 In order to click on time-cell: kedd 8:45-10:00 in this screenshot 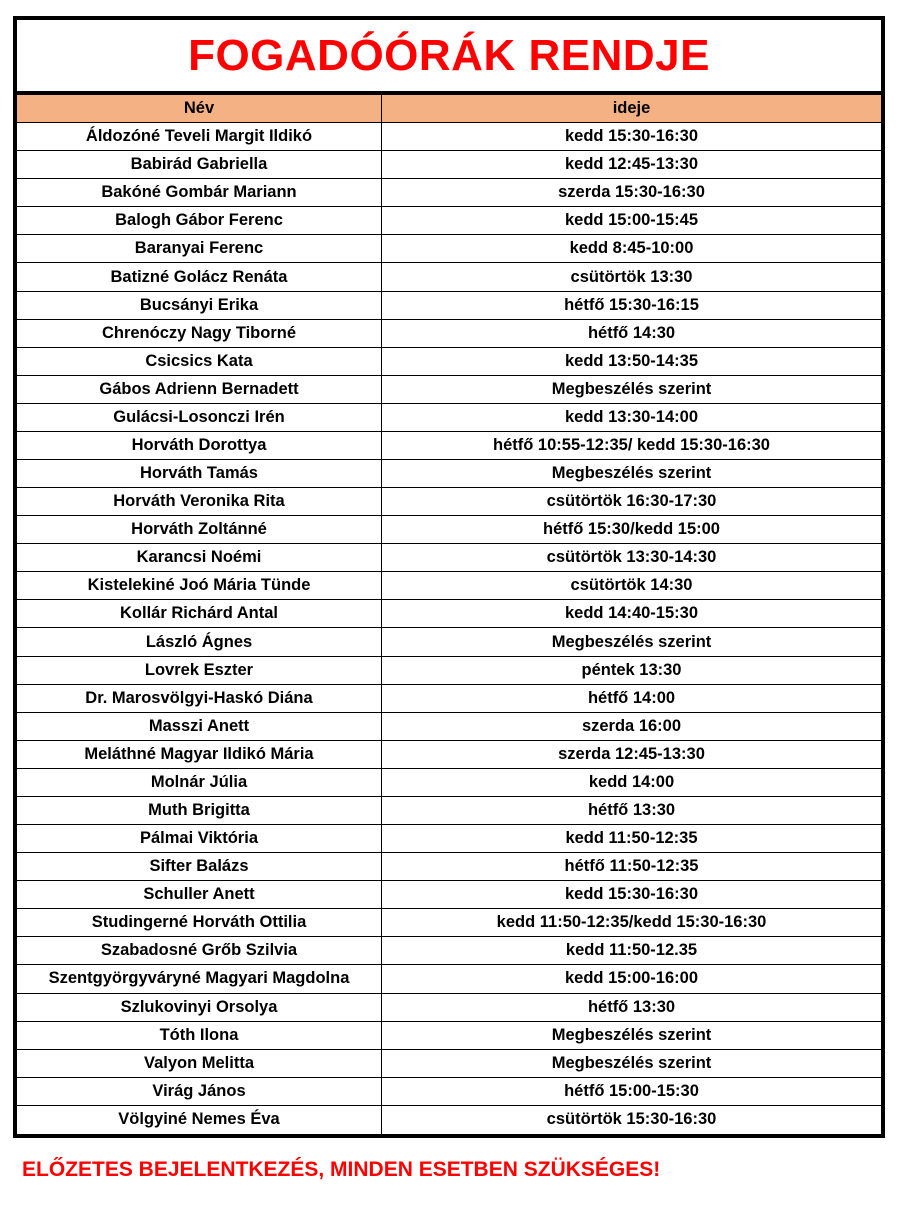, I will do `click(631, 248)`.